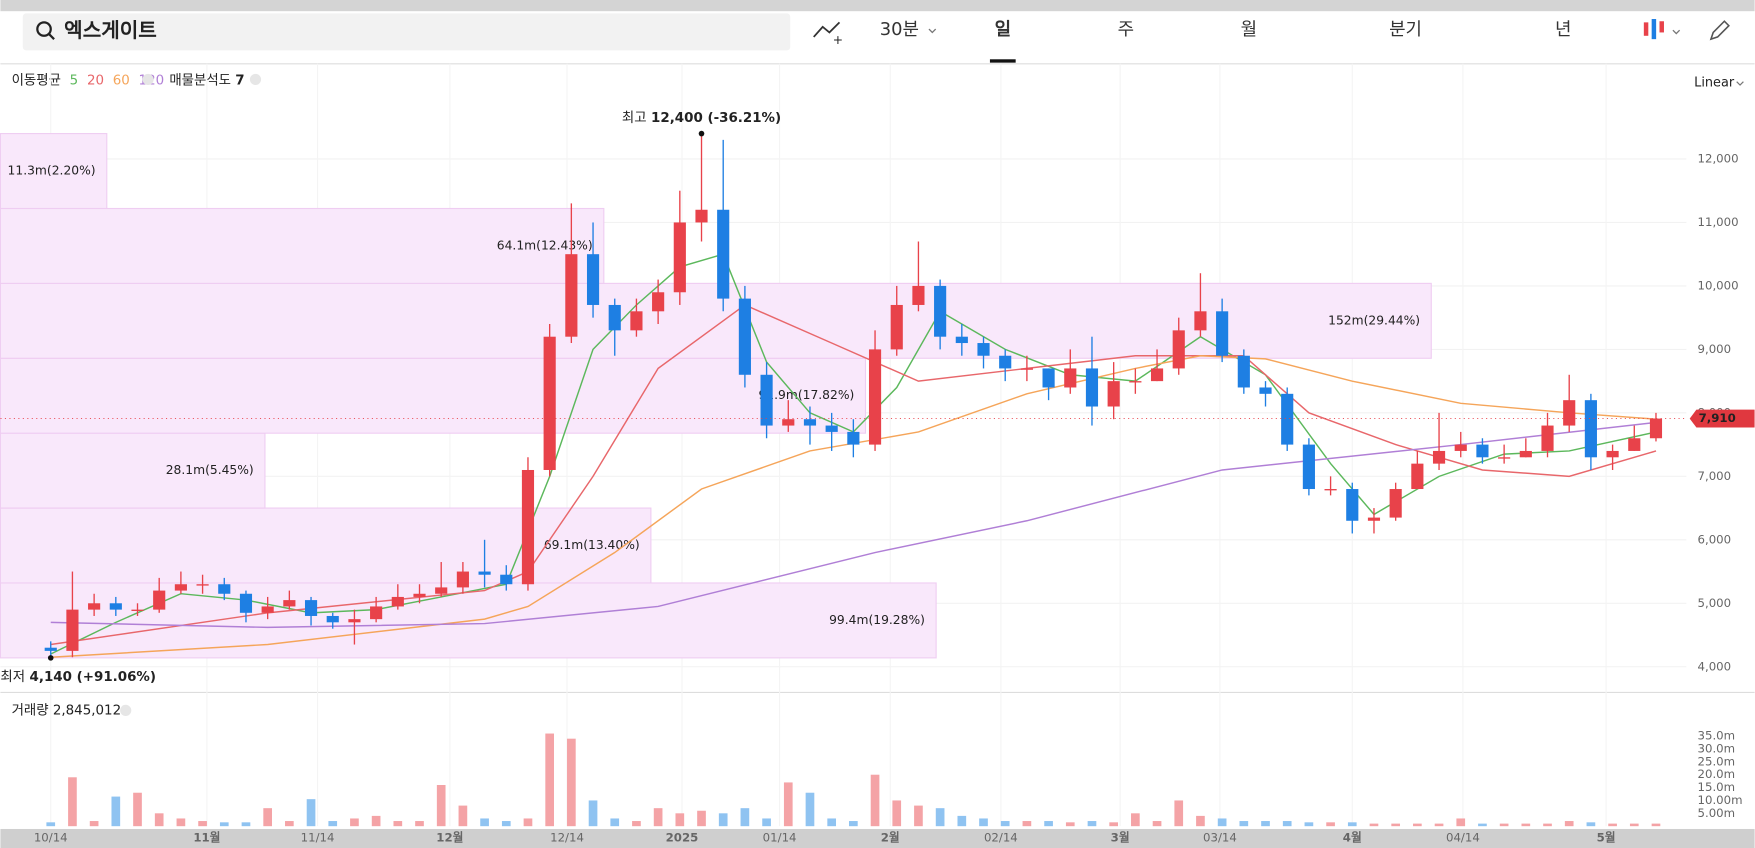  What do you see at coordinates (1717, 787) in the screenshot?
I see `volume-tick-label: 15.0m` at bounding box center [1717, 787].